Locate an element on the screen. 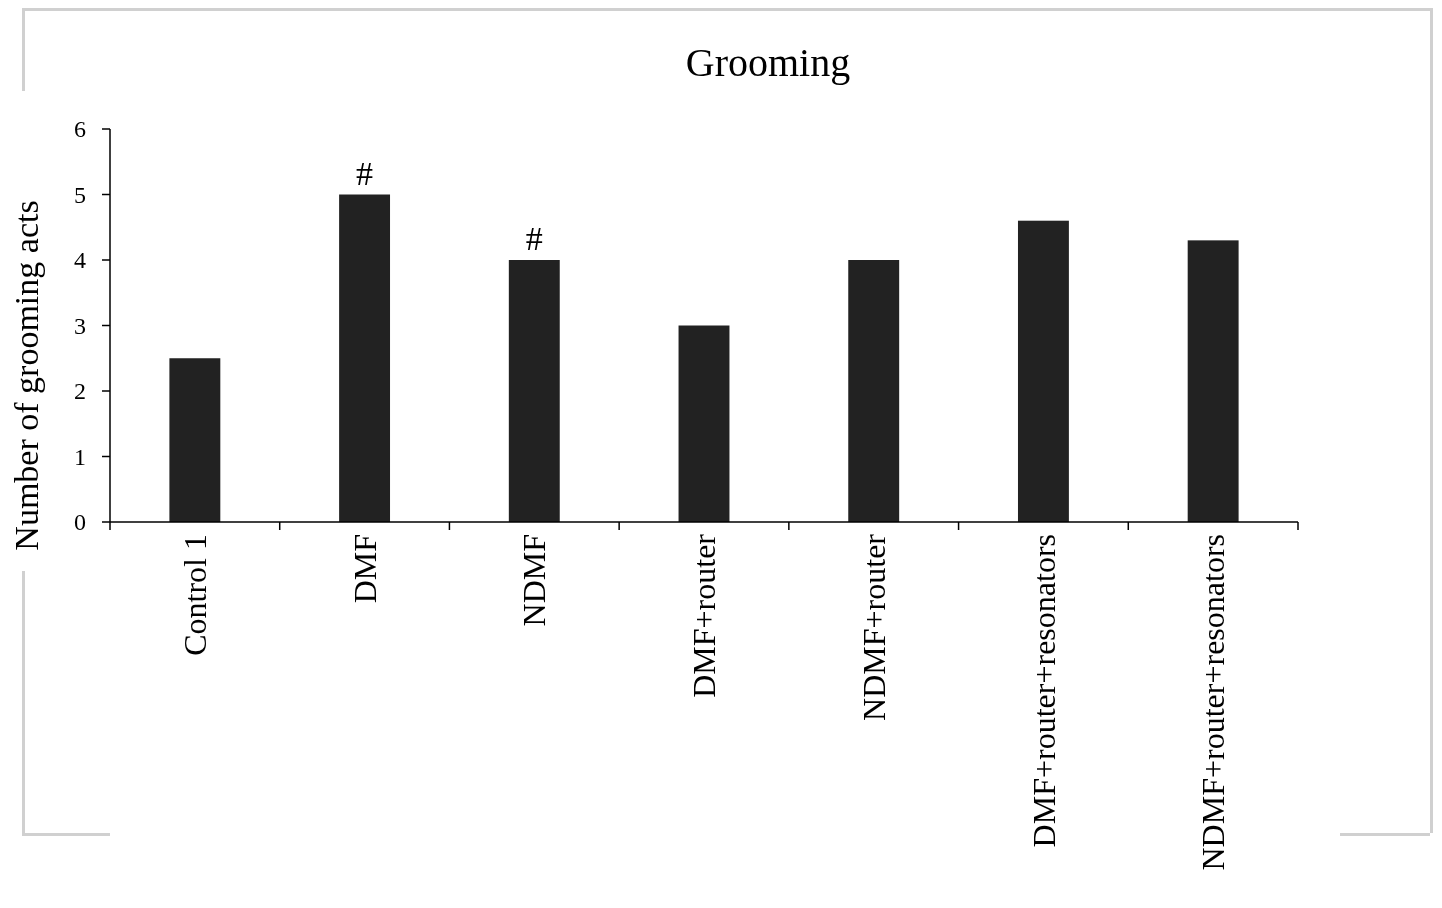  y-tick-label: 6 is located at coordinates (80, 129).